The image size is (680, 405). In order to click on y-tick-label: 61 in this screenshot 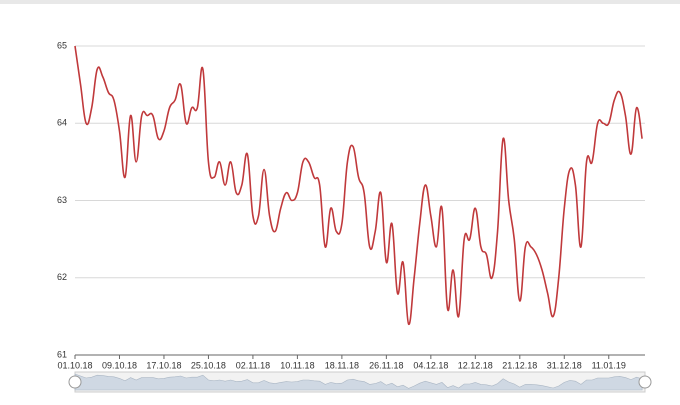, I will do `click(62, 354)`.